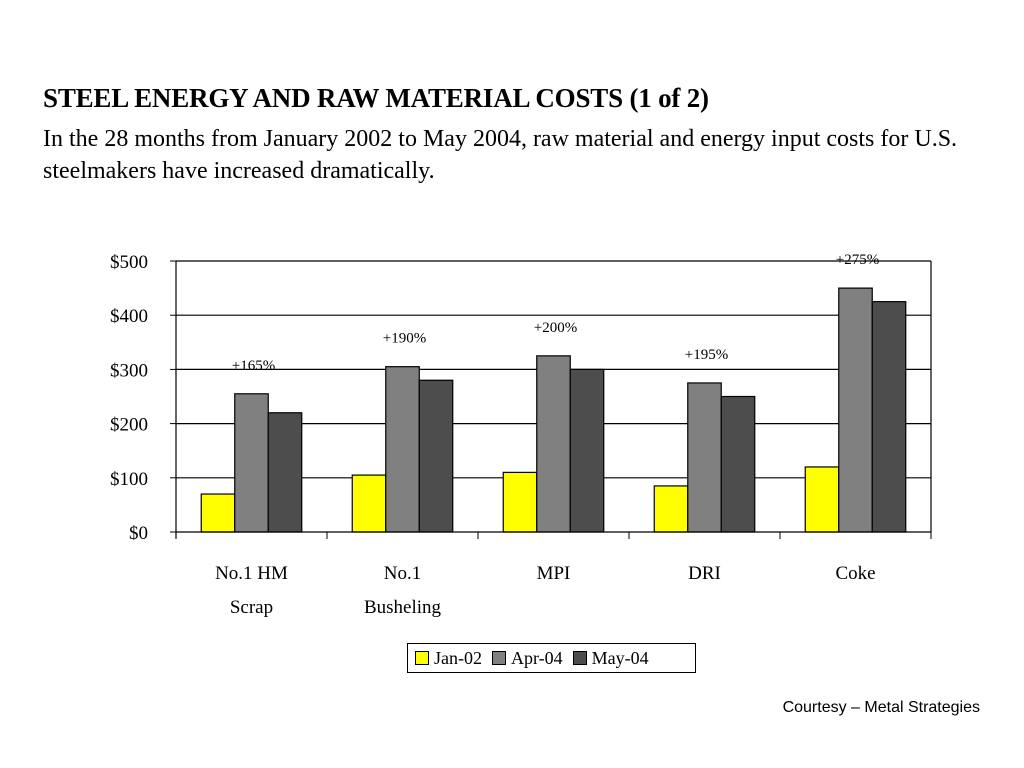  What do you see at coordinates (704, 573) in the screenshot?
I see `category-label: DRI` at bounding box center [704, 573].